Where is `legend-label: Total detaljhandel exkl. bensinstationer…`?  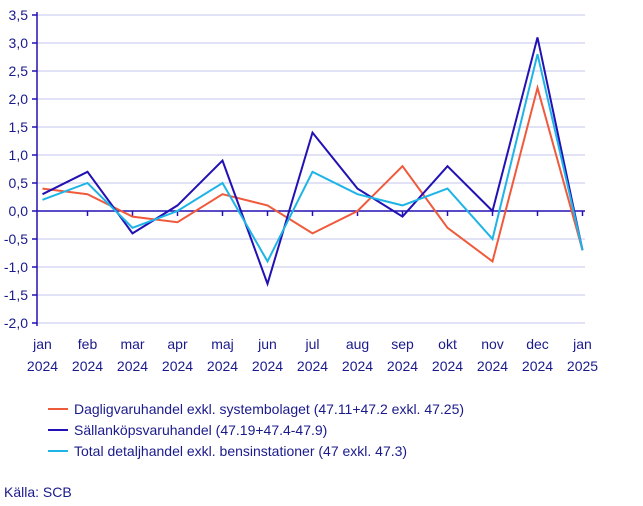
legend-label: Total detaljhandel exkl. bensinstationer… is located at coordinates (241, 450).